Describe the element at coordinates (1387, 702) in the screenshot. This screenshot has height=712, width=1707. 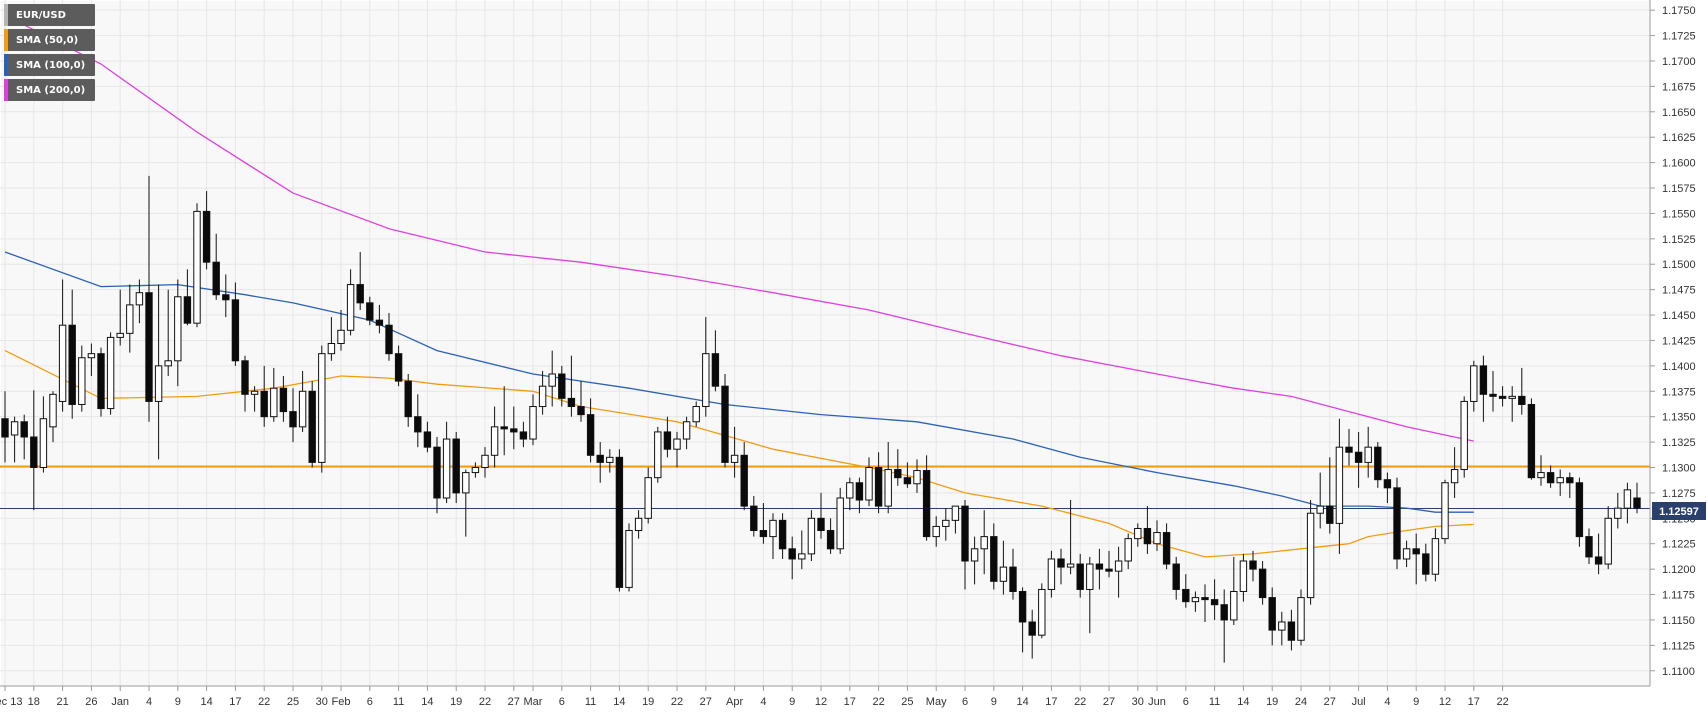
I see `x-tick-label: 4` at that location.